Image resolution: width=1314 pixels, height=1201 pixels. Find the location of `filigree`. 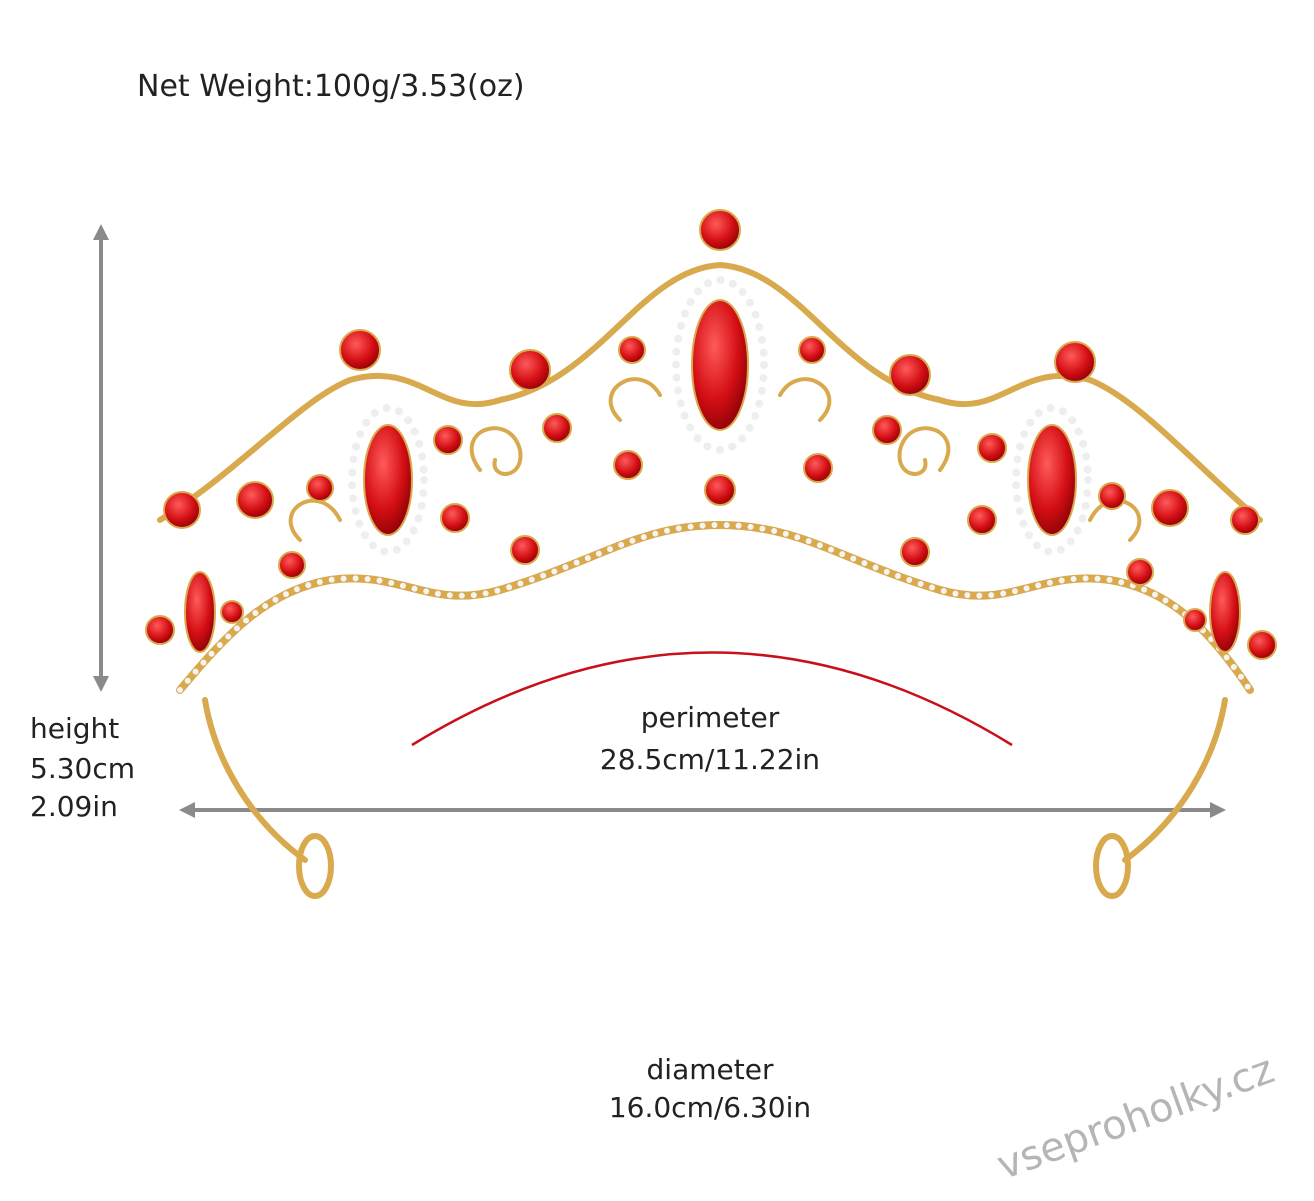

filigree is located at coordinates (715, 459).